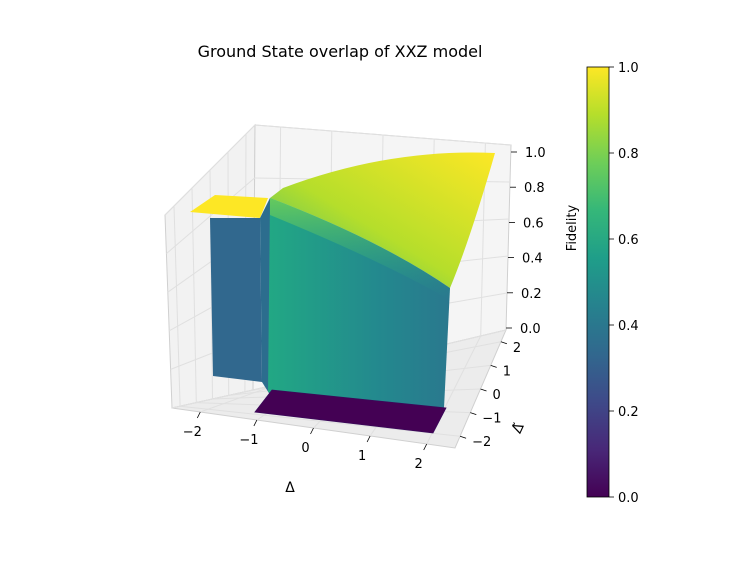 The image size is (747, 565). What do you see at coordinates (490, 395) in the screenshot?
I see `y-tick-labels: −2 −1 012` at bounding box center [490, 395].